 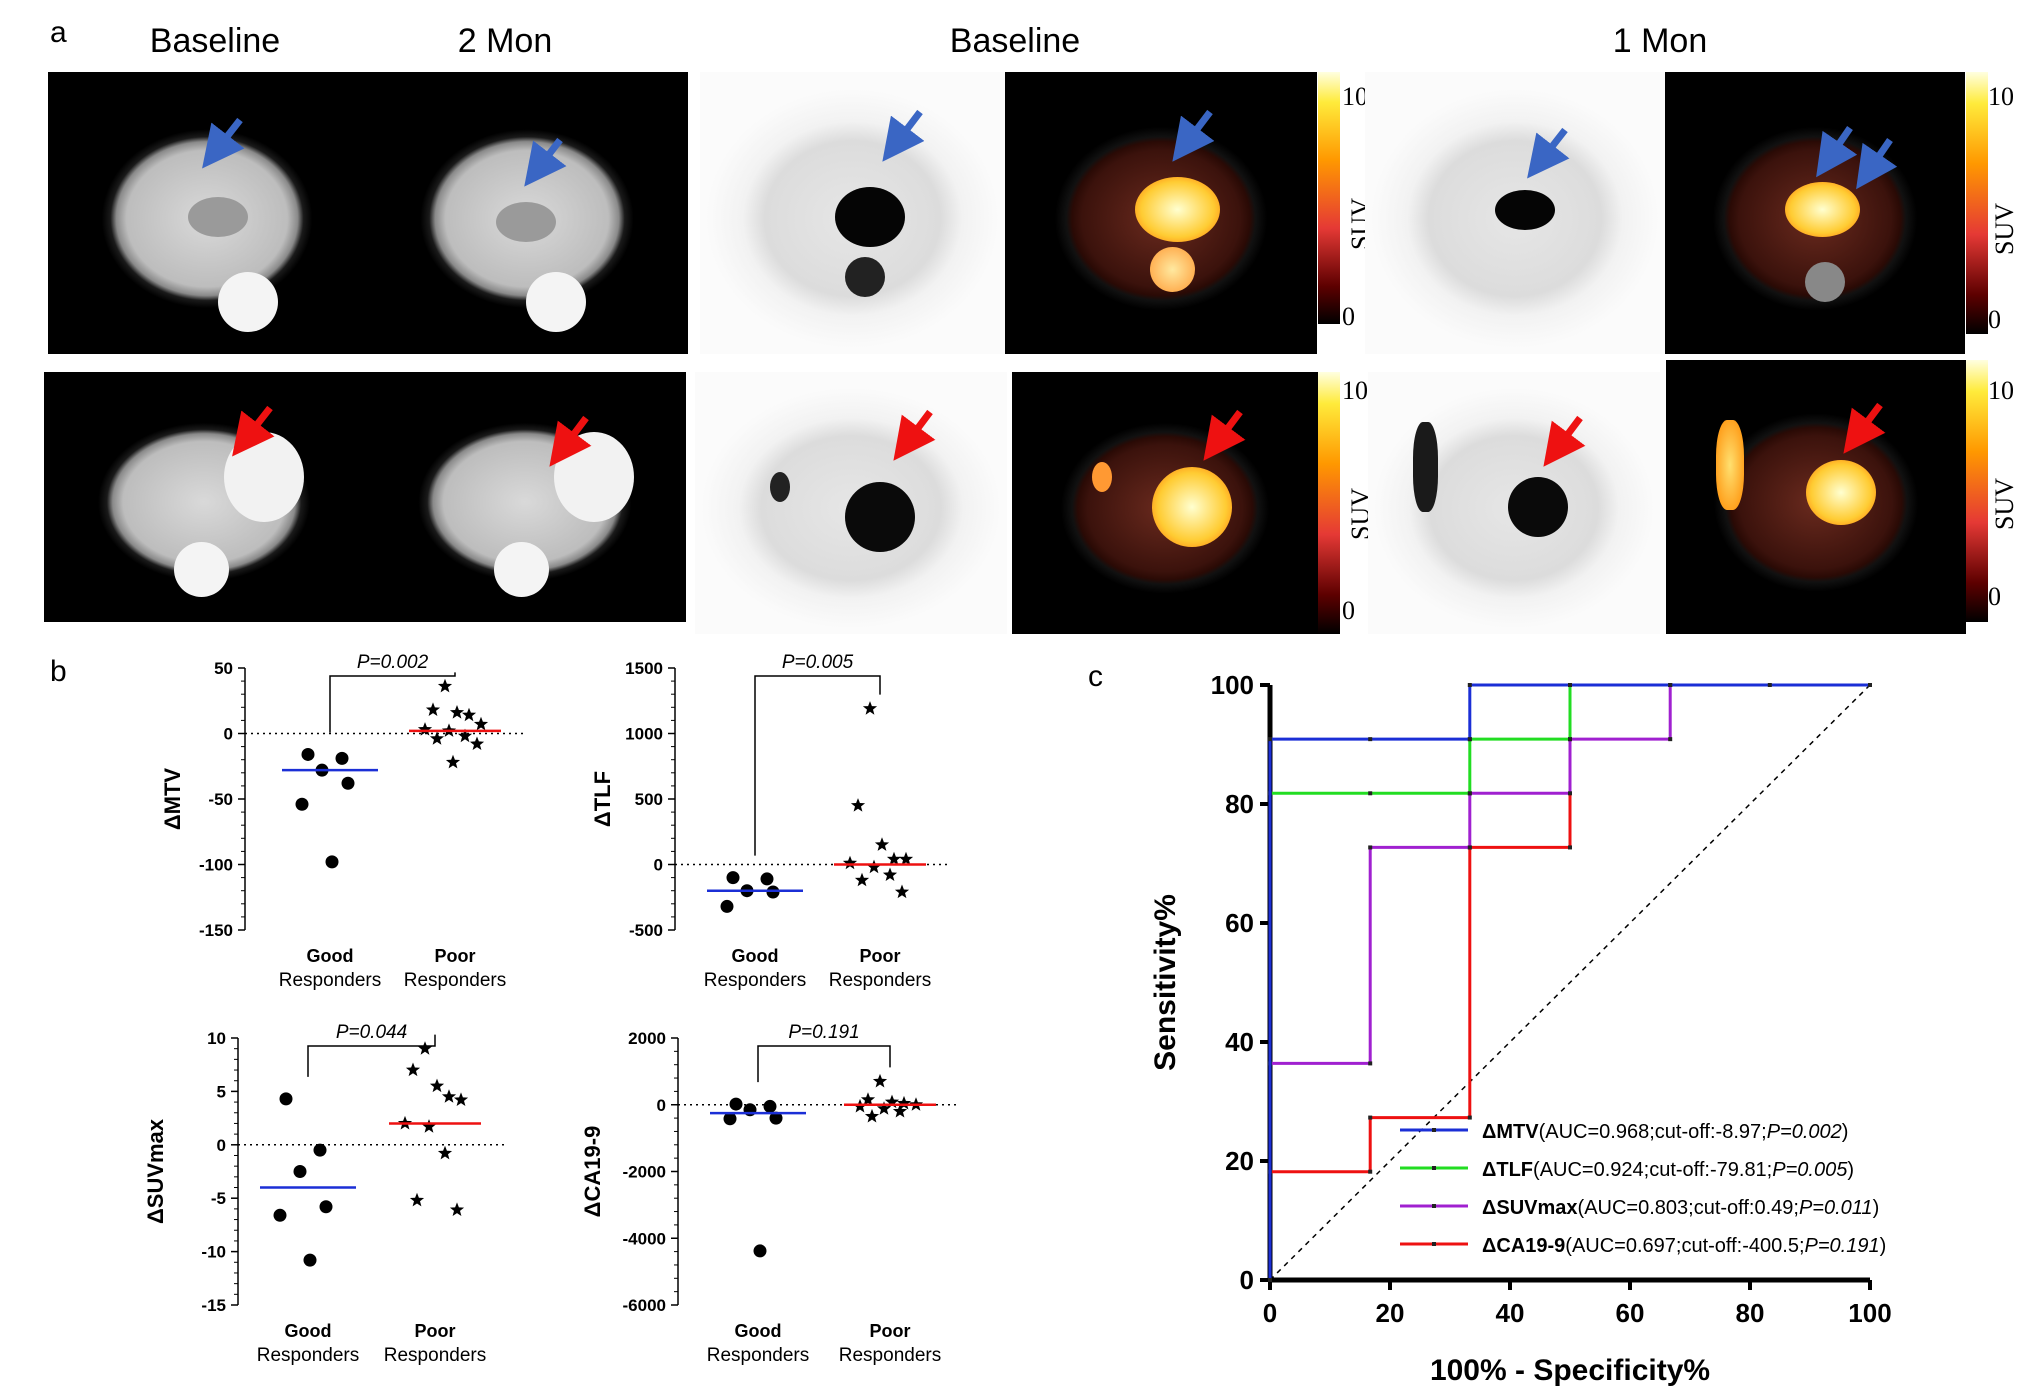 What do you see at coordinates (223, 668) in the screenshot?
I see `y-tick-label: 50` at bounding box center [223, 668].